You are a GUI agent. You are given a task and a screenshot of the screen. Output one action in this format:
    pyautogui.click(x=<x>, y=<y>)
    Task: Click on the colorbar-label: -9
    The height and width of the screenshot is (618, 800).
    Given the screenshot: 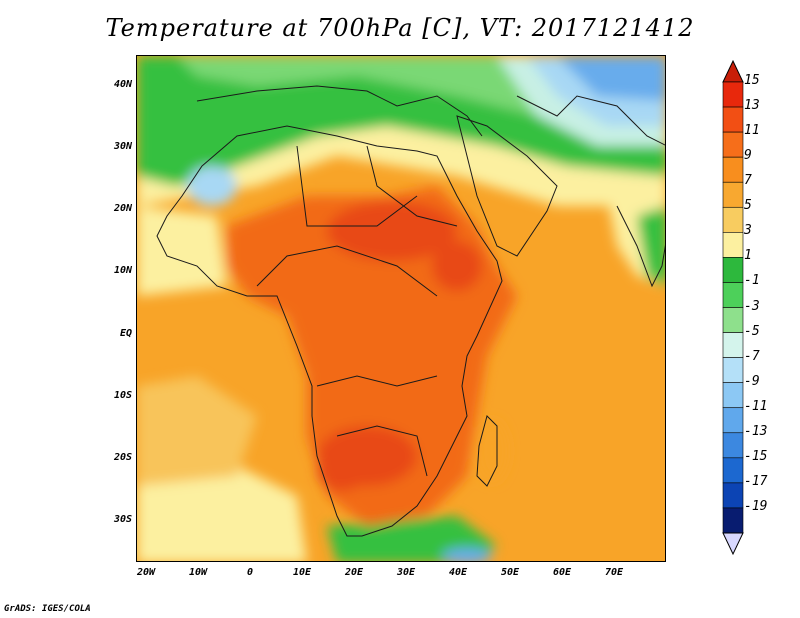 What is the action you would take?
    pyautogui.click(x=752, y=381)
    